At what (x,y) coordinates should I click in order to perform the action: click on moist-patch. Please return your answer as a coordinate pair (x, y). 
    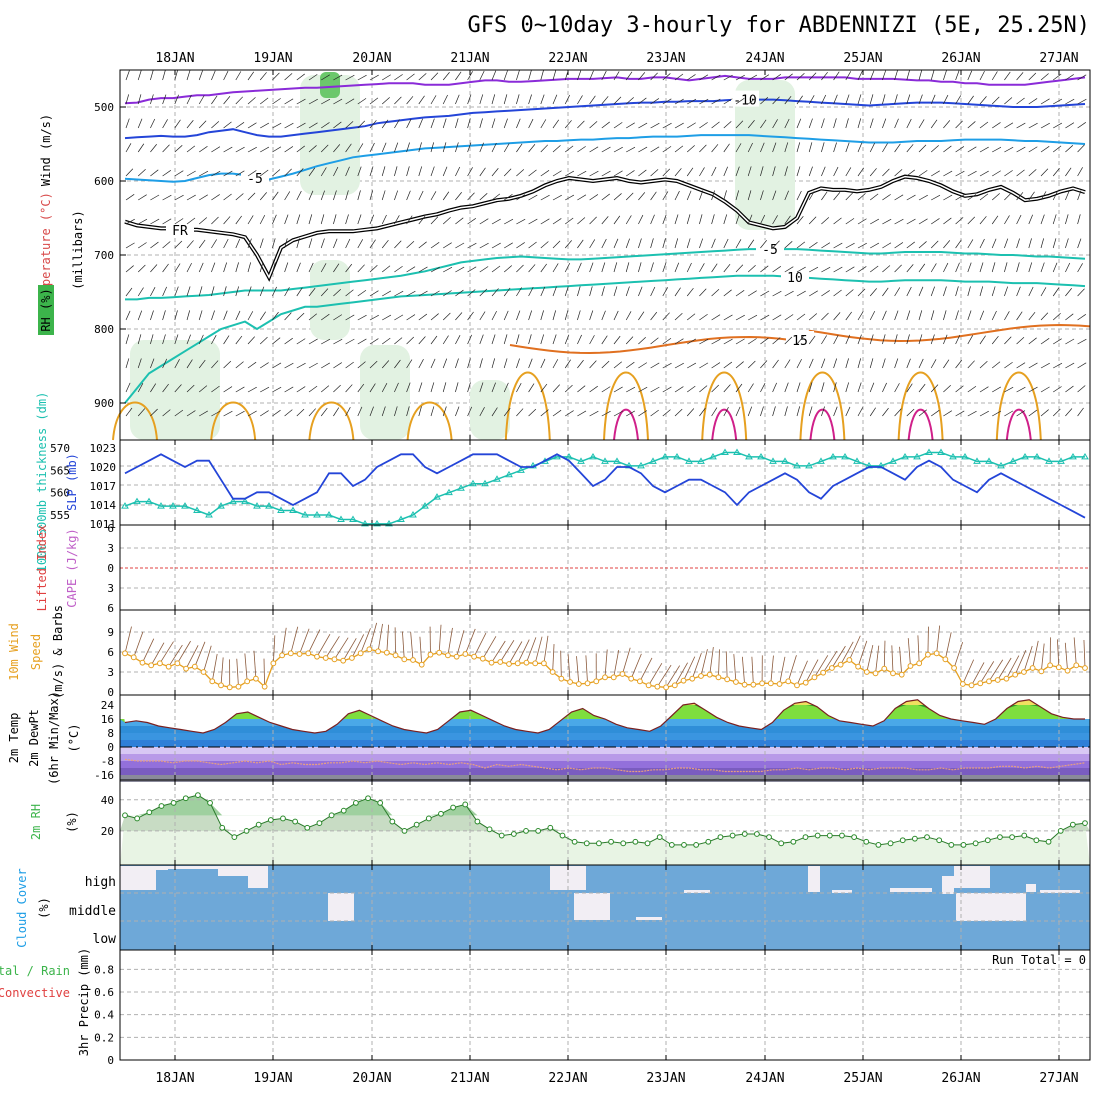
    Looking at the image, I should click on (385, 392).